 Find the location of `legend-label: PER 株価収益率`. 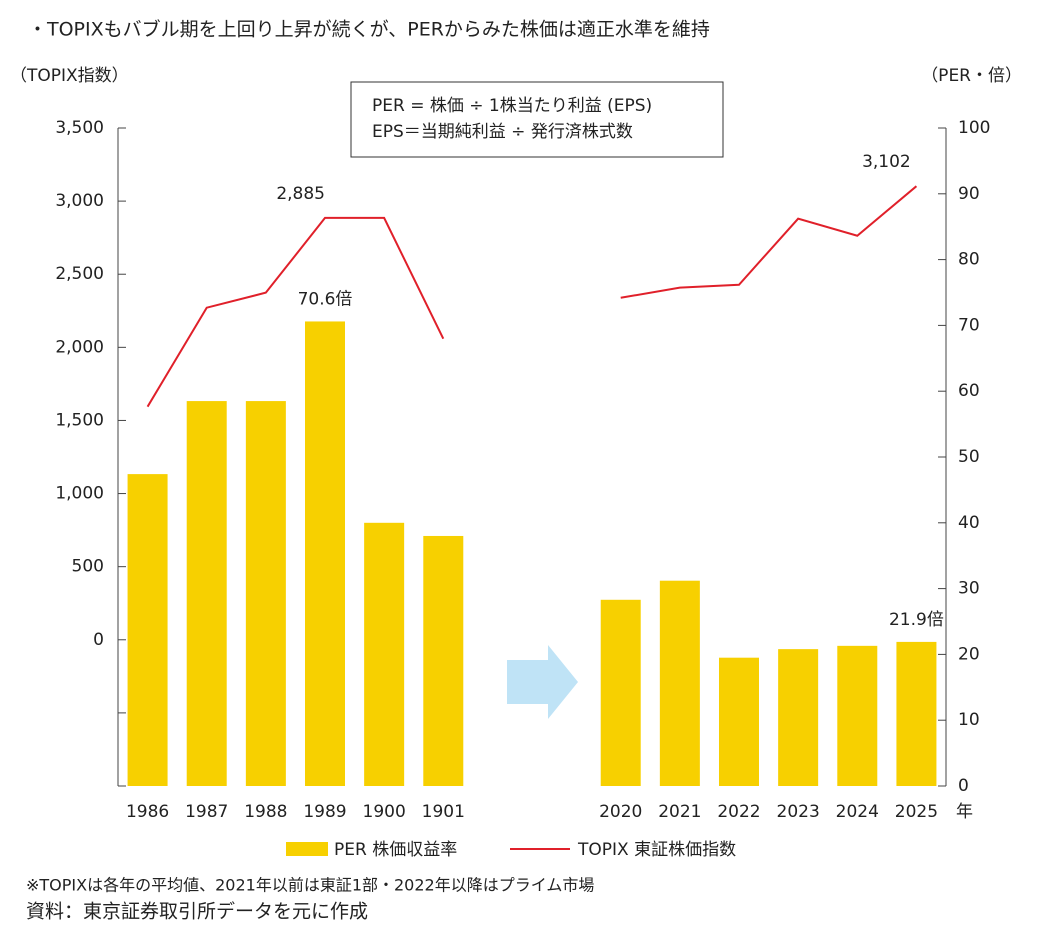

legend-label: PER 株価収益率 is located at coordinates (395, 850).